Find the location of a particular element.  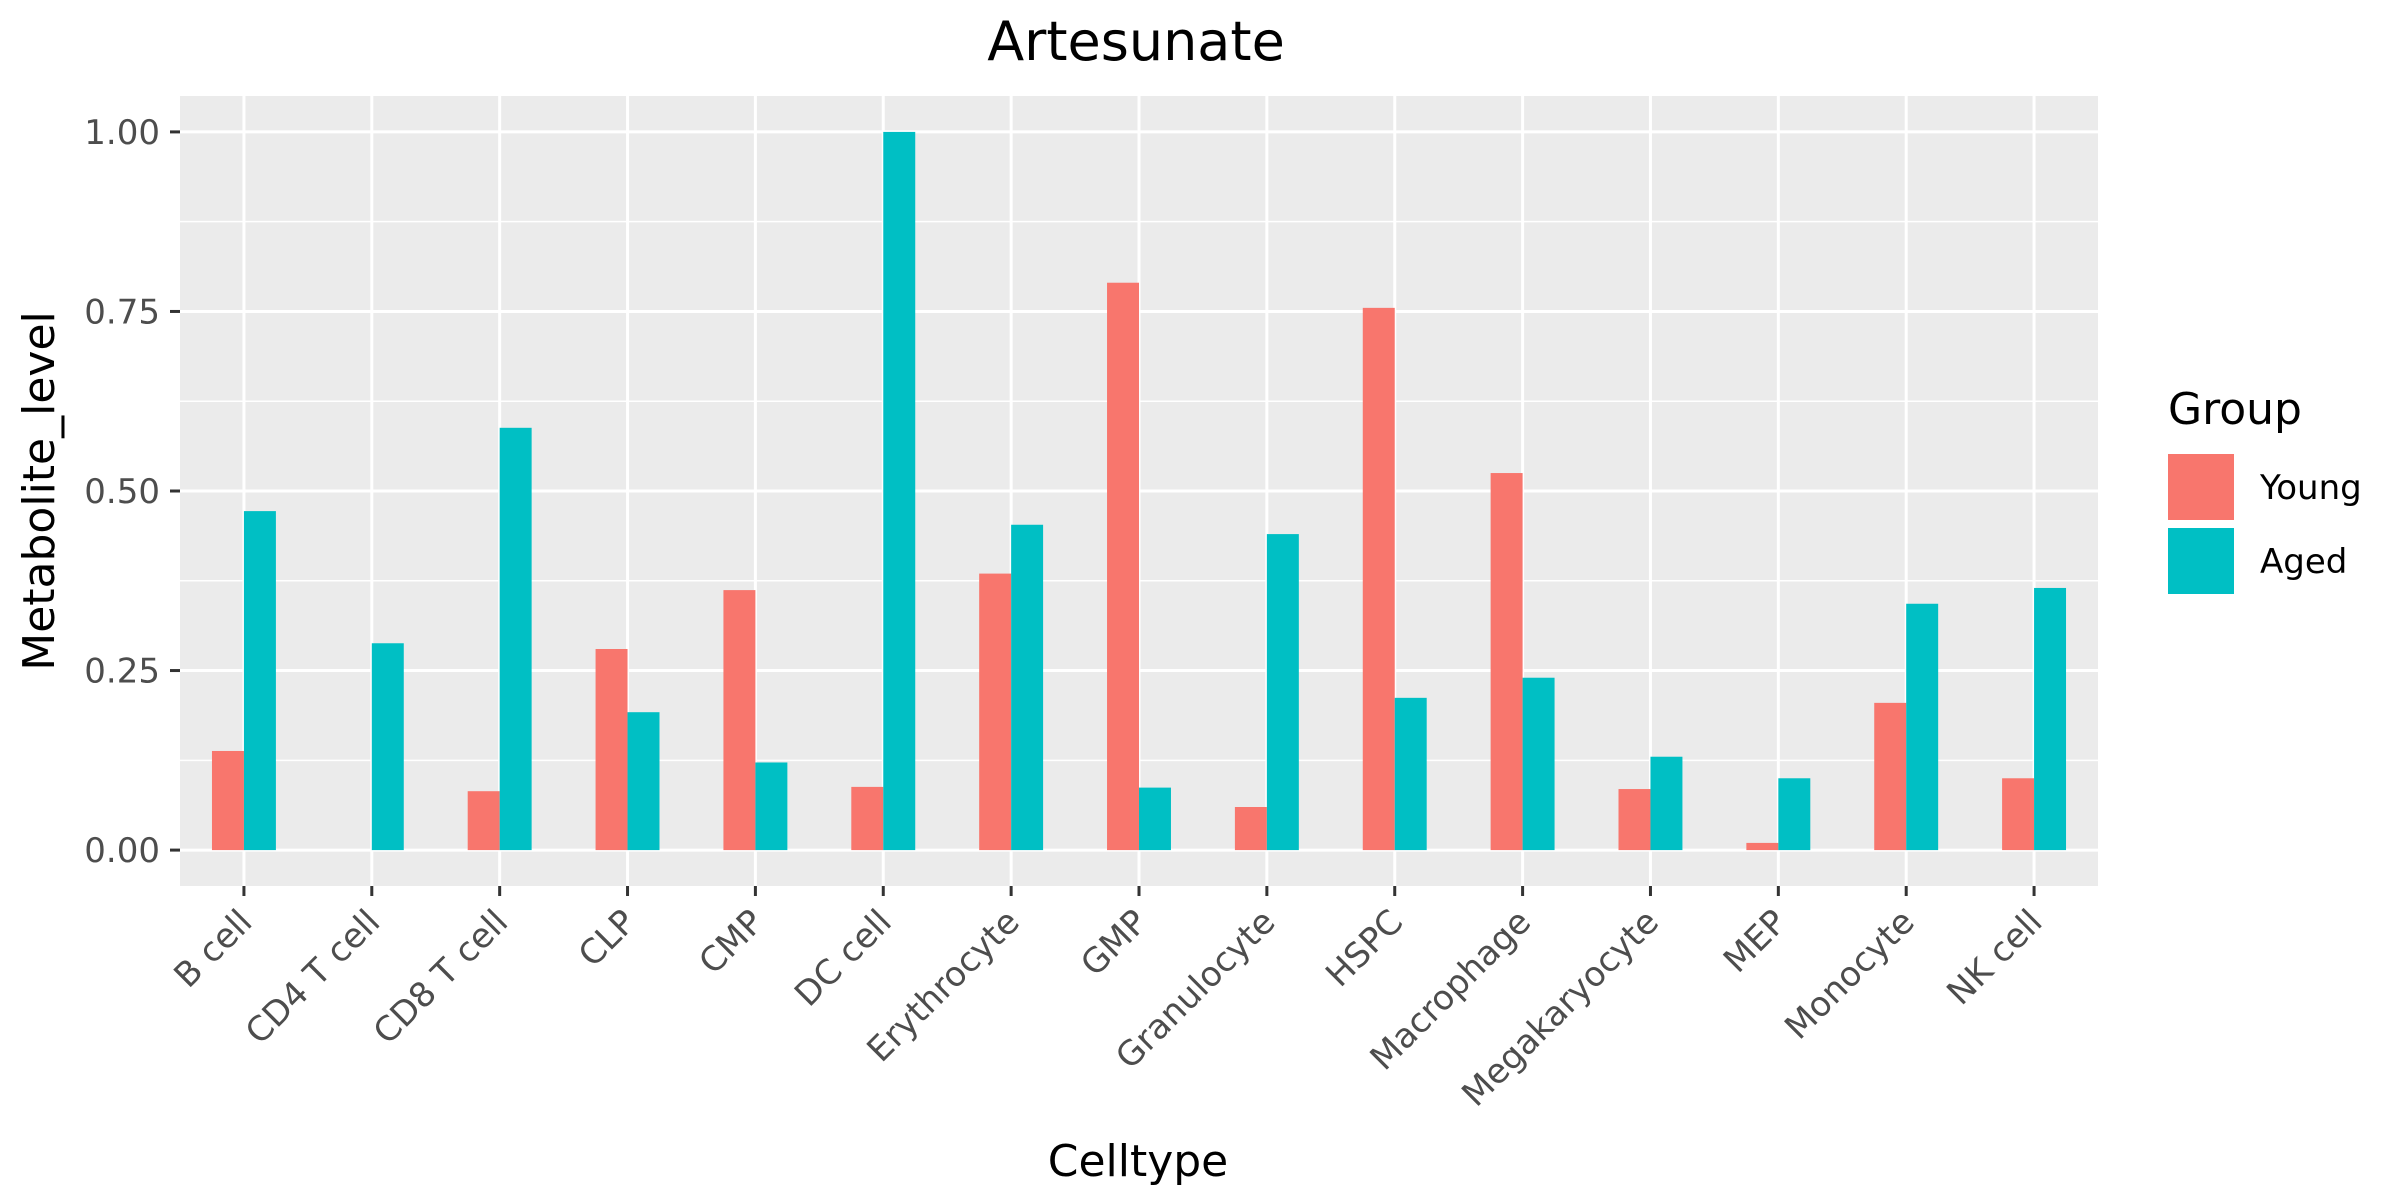

x-tick-label: CMP is located at coordinates (731, 942).